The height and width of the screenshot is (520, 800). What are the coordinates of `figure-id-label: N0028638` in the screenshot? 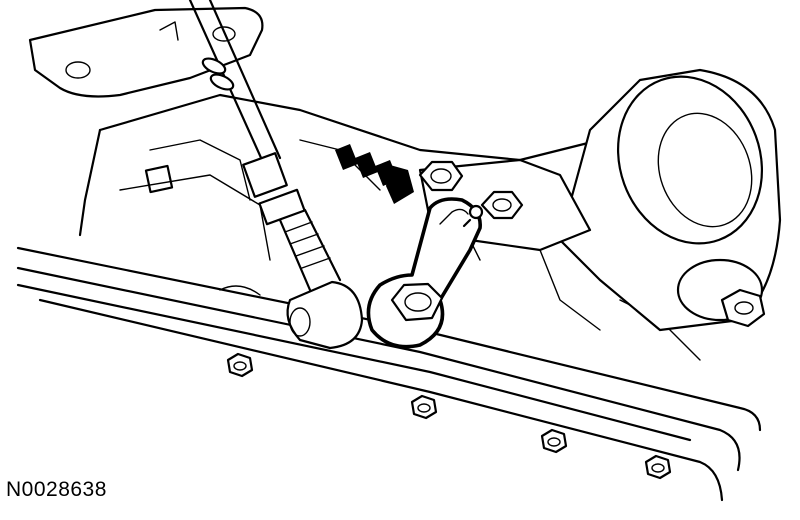 It's located at (56, 489).